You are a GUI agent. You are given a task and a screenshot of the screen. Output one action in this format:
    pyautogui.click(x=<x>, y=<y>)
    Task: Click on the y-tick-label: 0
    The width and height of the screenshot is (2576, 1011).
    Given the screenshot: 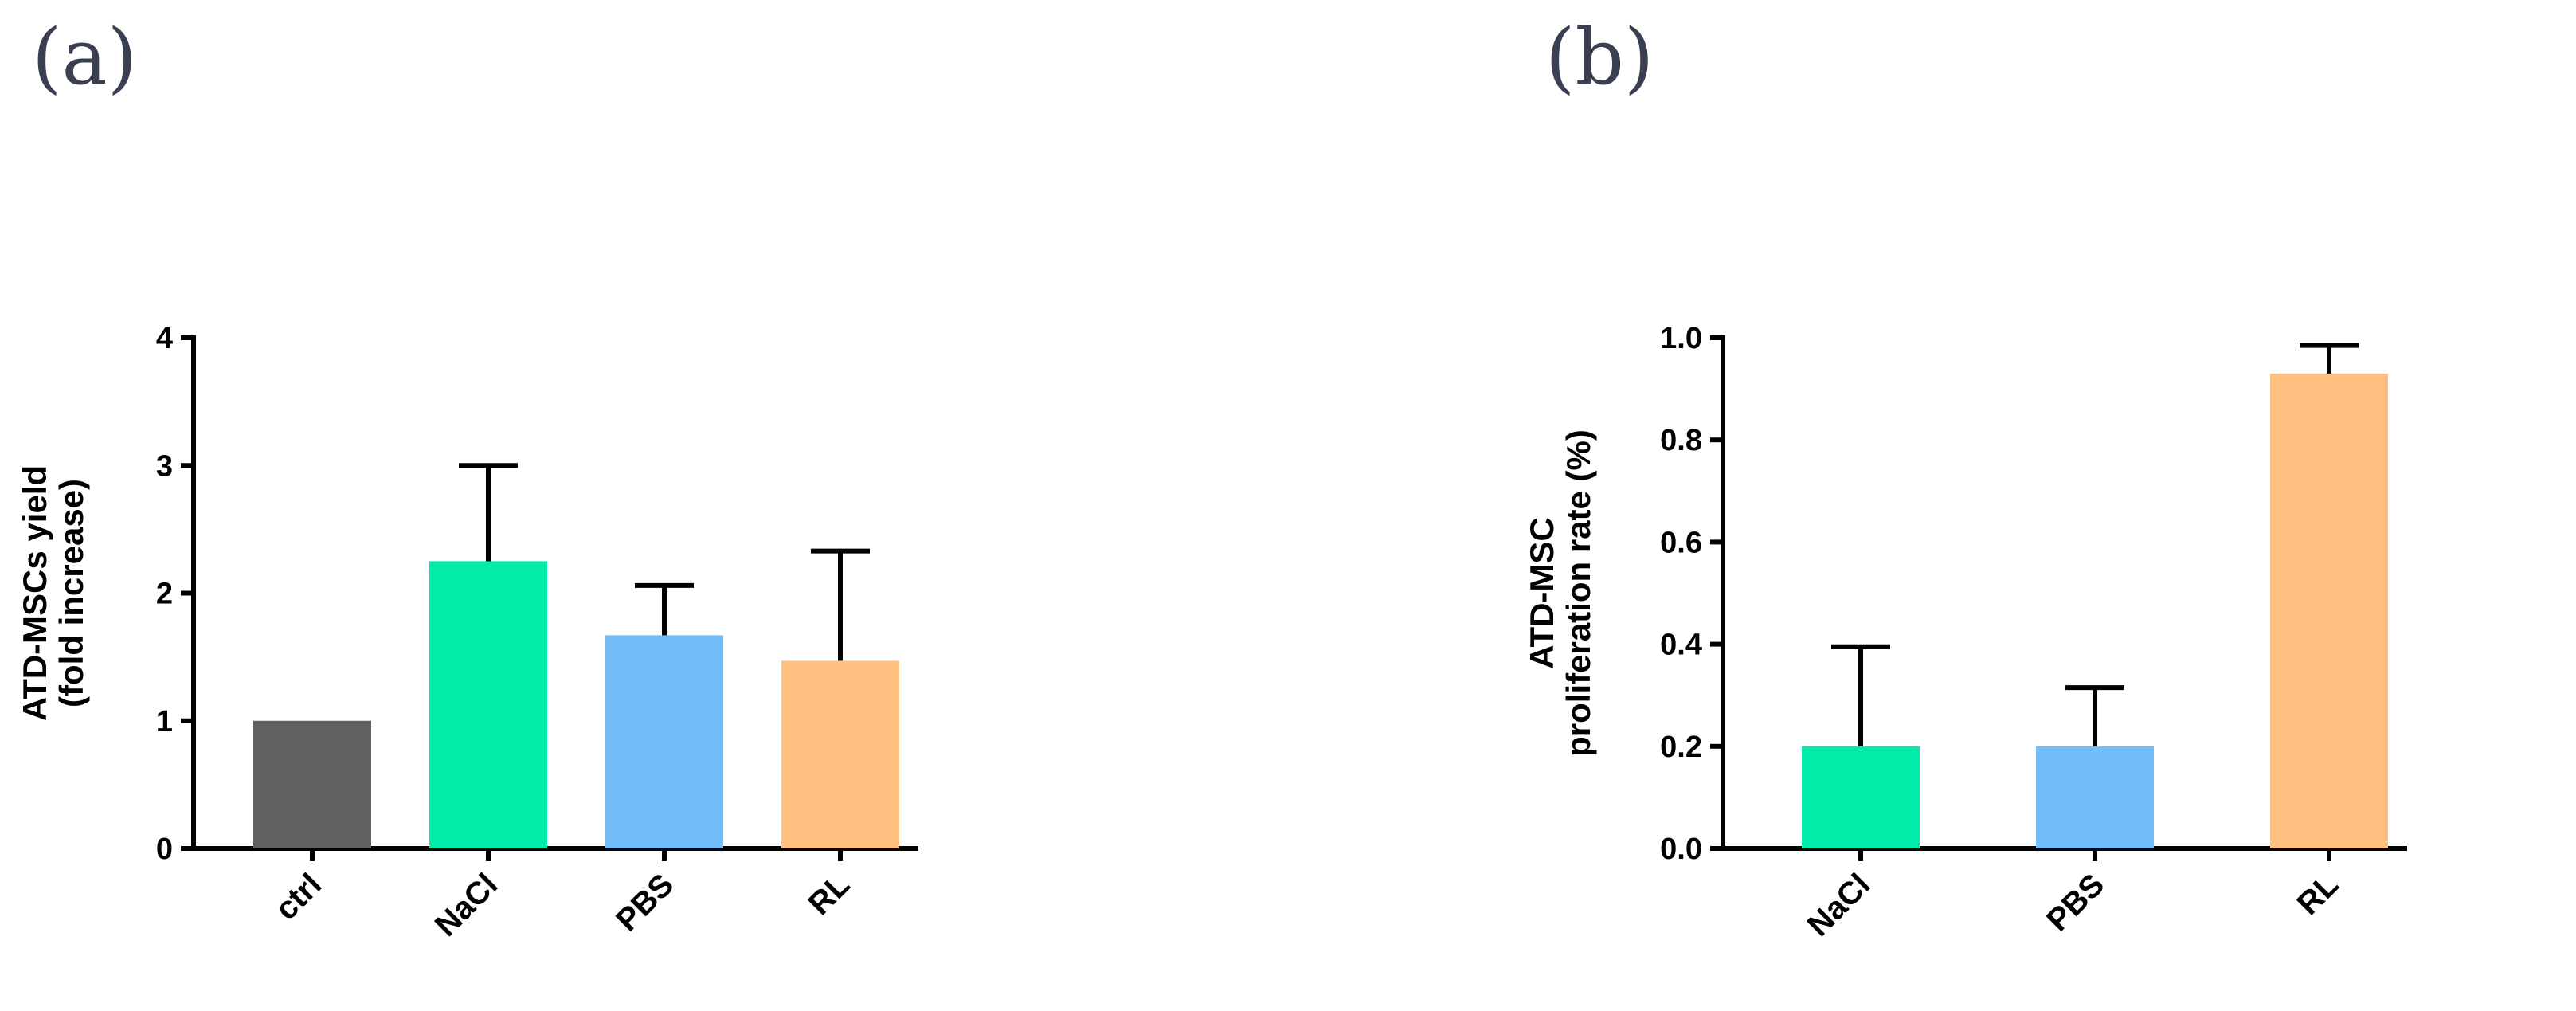 What is the action you would take?
    pyautogui.click(x=164, y=850)
    